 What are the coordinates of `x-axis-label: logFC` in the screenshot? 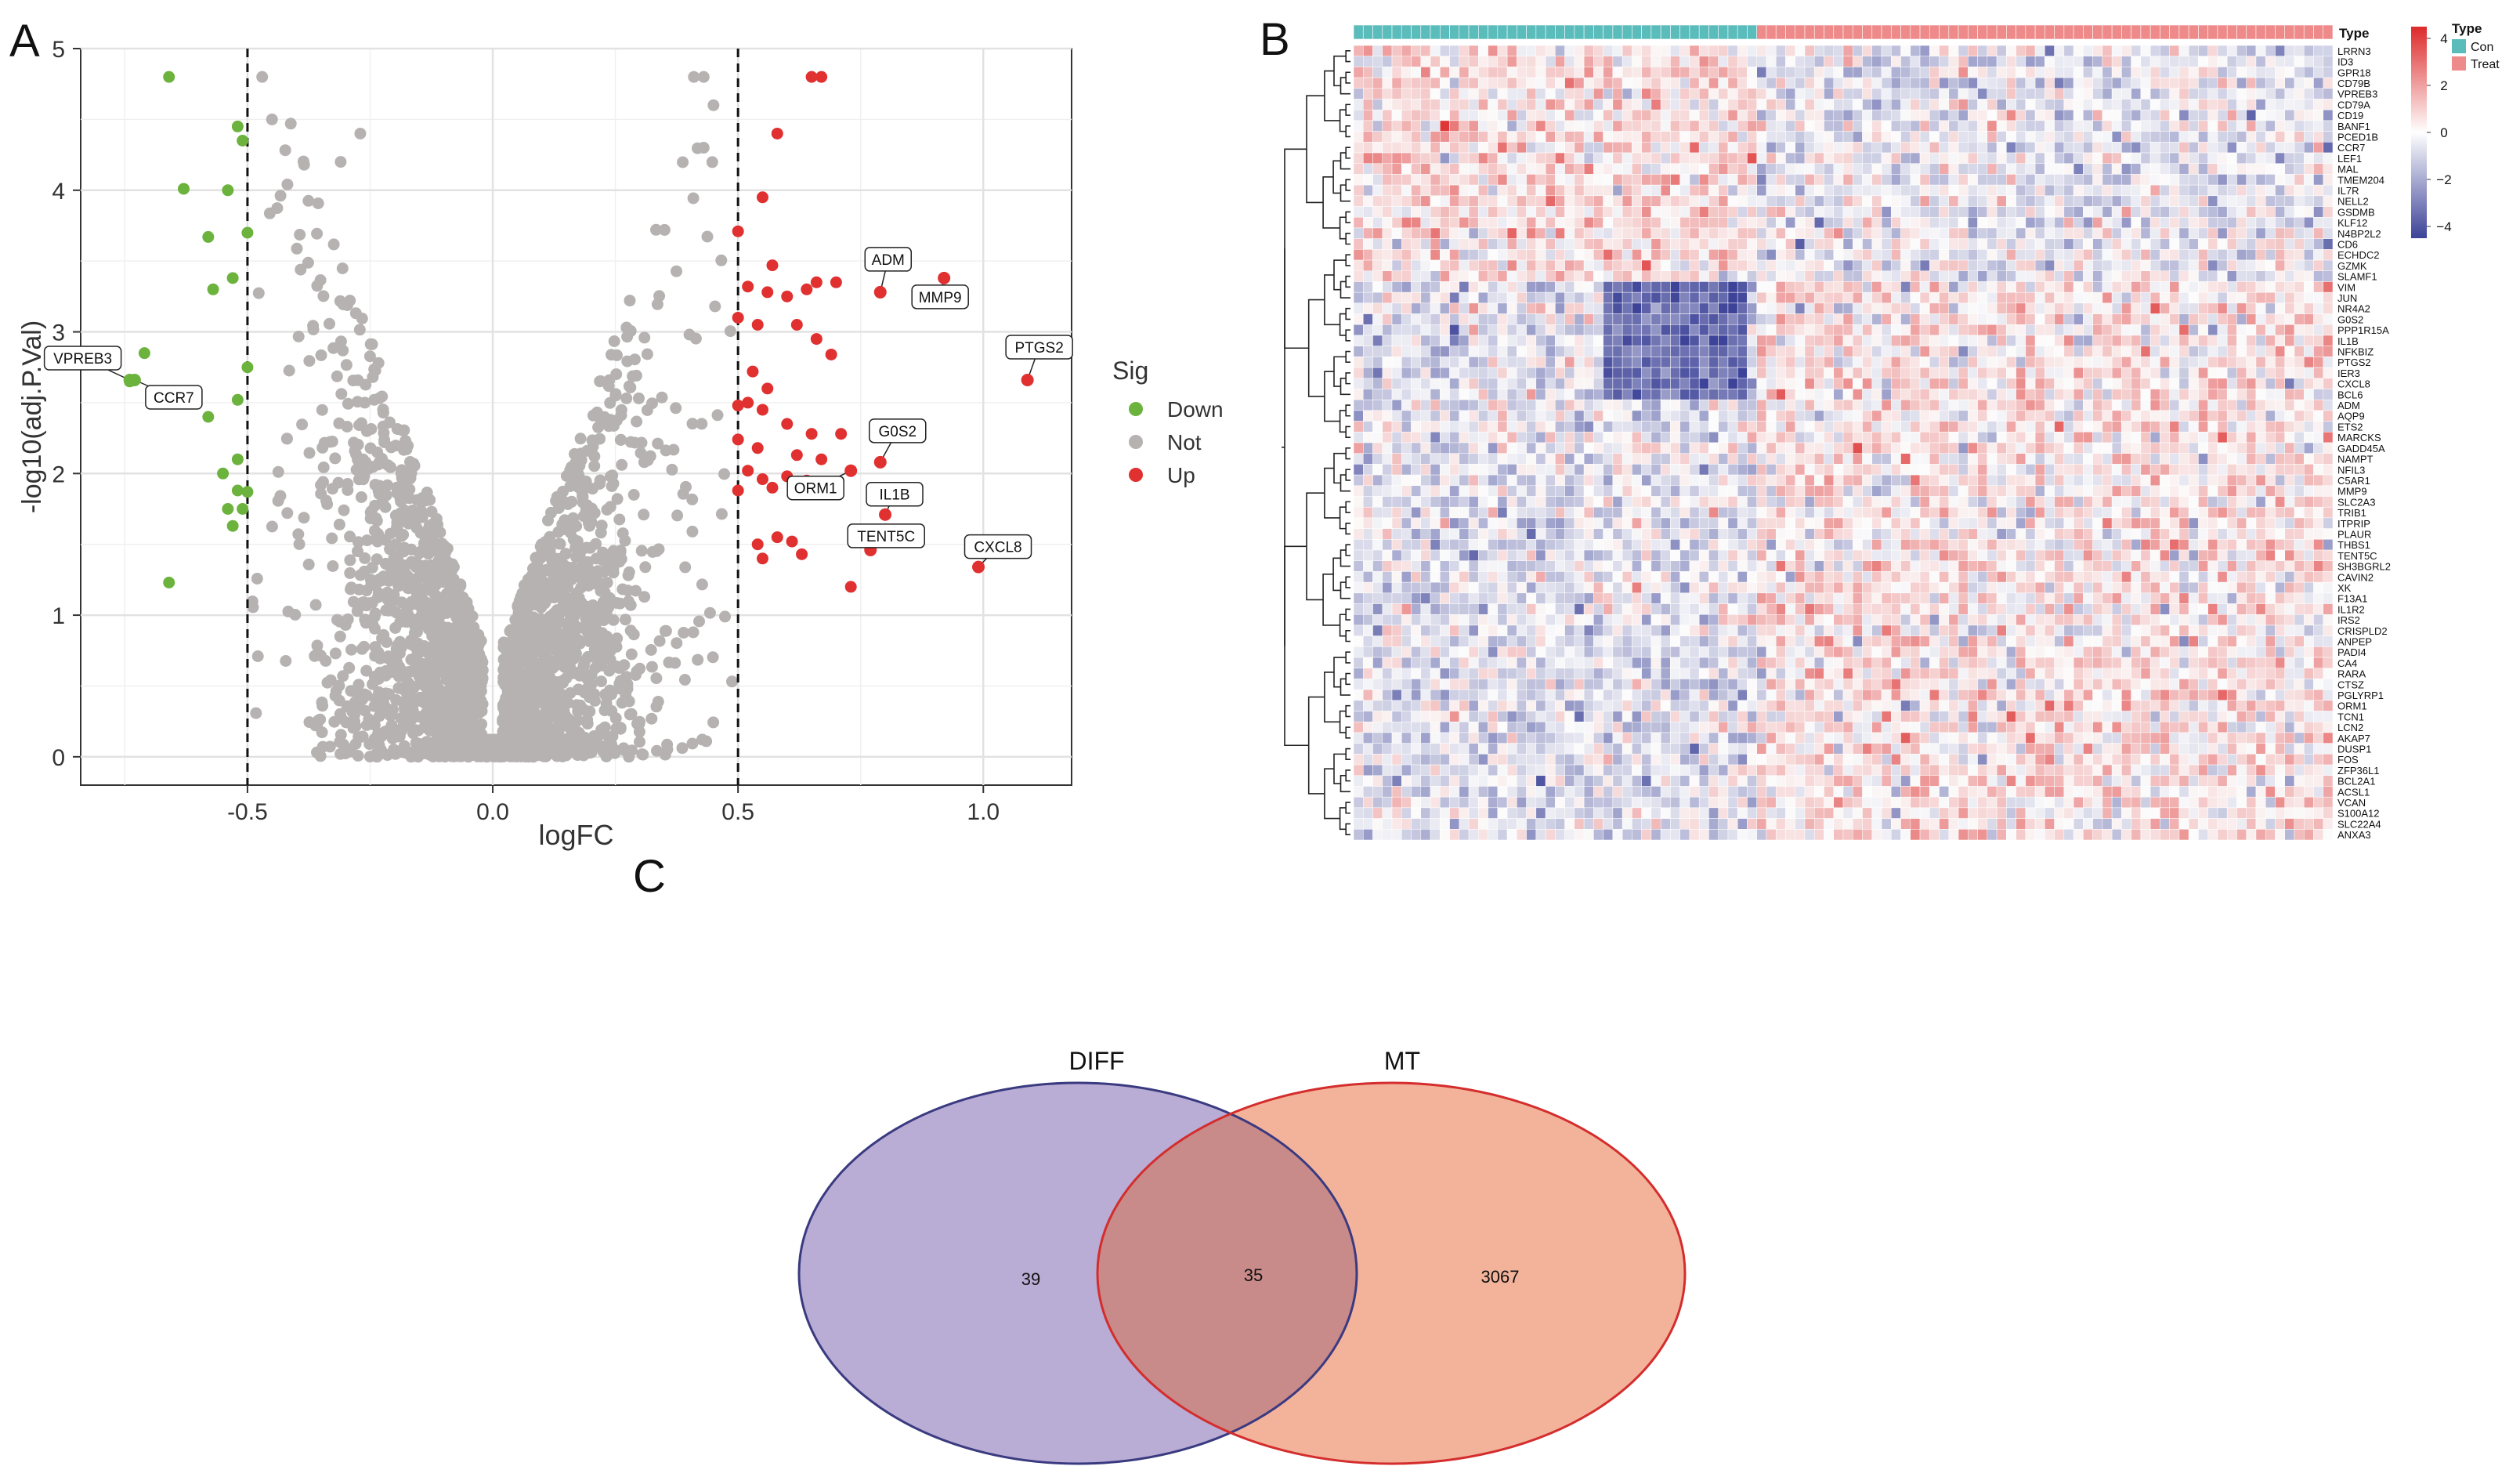 It's located at (575, 835).